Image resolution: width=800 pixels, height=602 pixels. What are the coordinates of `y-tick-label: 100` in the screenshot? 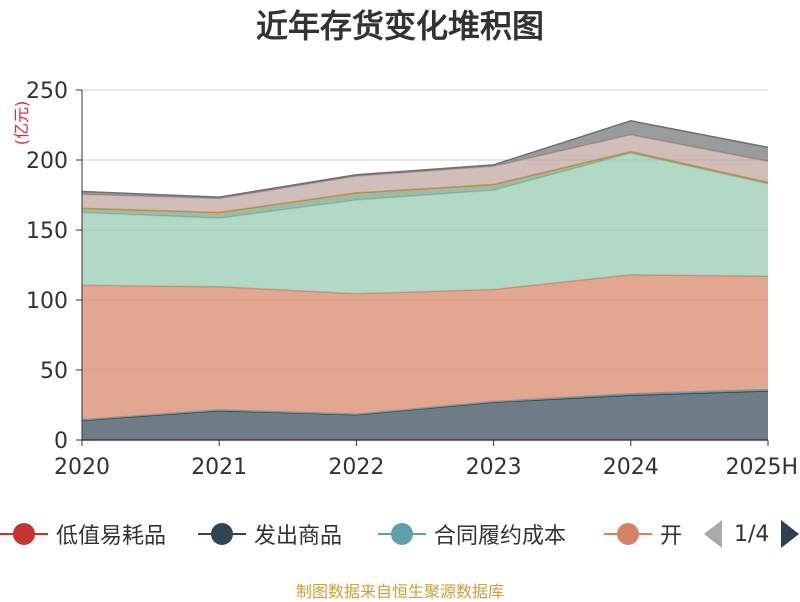 It's located at (47, 301).